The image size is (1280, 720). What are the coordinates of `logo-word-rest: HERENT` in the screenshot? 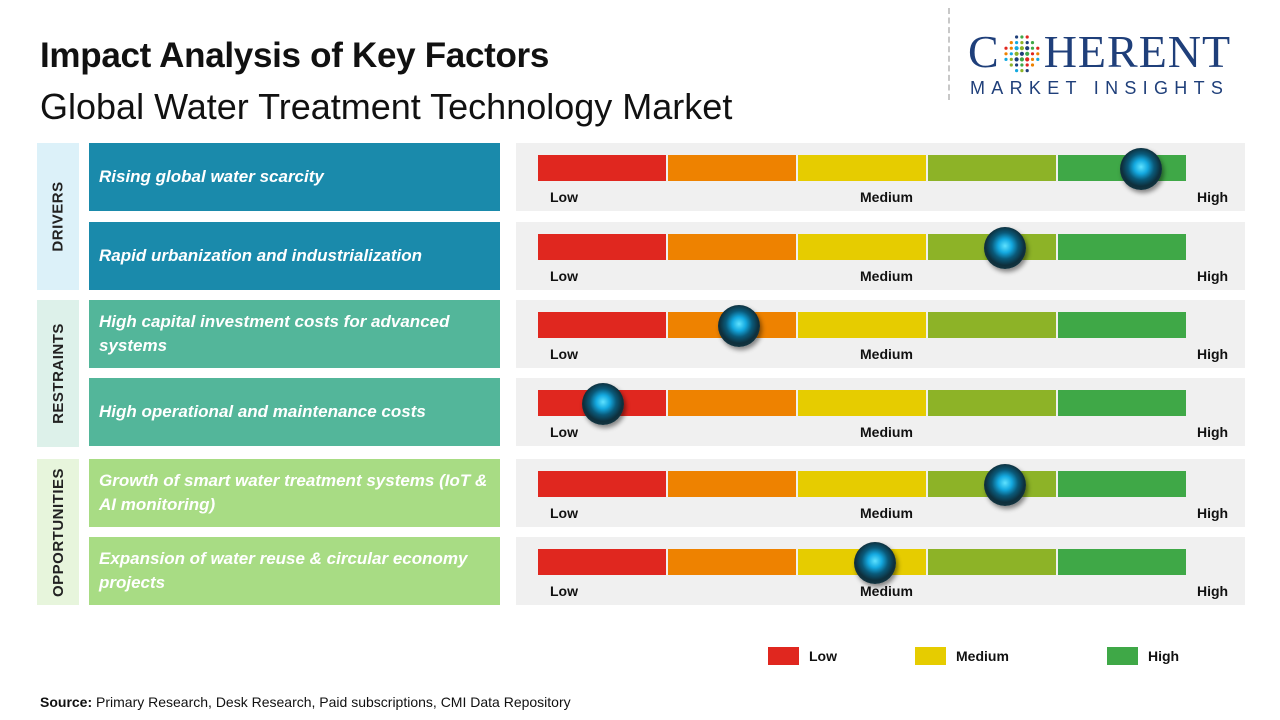 It's located at (1137, 51).